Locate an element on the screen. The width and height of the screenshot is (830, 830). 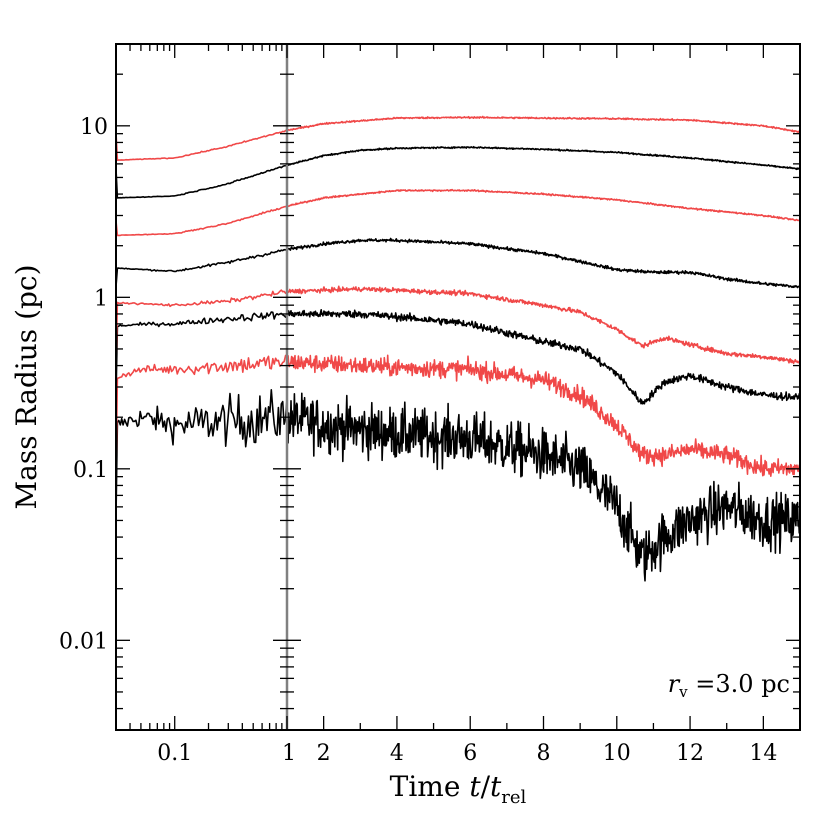
x-tick-label: 4 is located at coordinates (397, 753).